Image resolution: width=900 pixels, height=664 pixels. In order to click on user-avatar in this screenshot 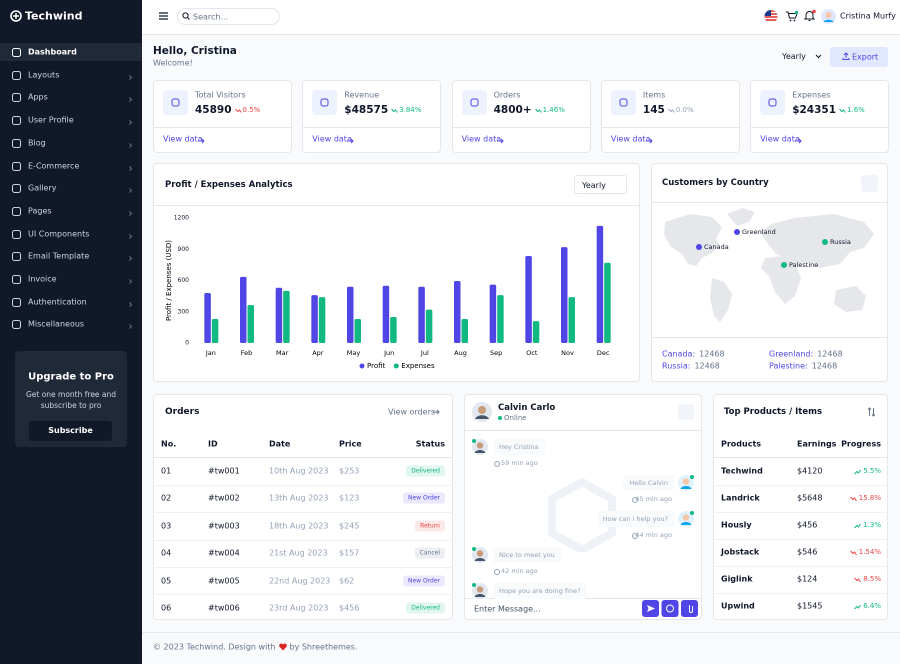, I will do `click(828, 16)`.